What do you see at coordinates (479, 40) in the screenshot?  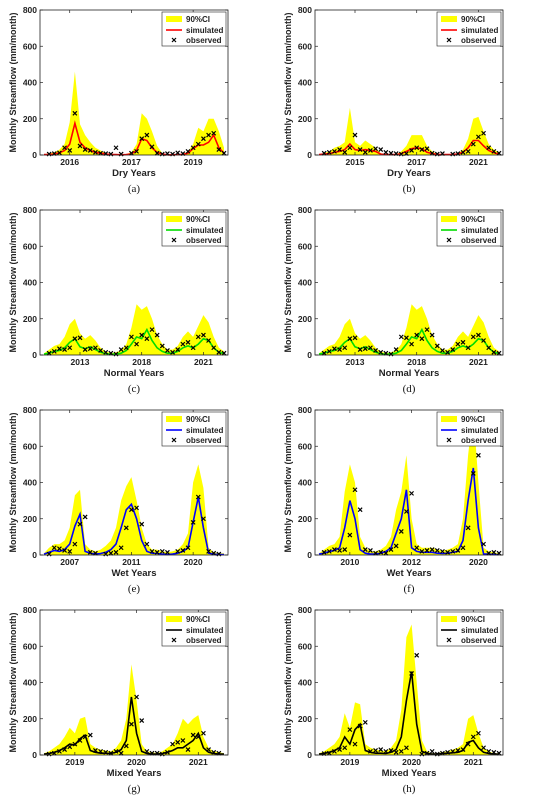 I see `legend-observed-label: observed` at bounding box center [479, 40].